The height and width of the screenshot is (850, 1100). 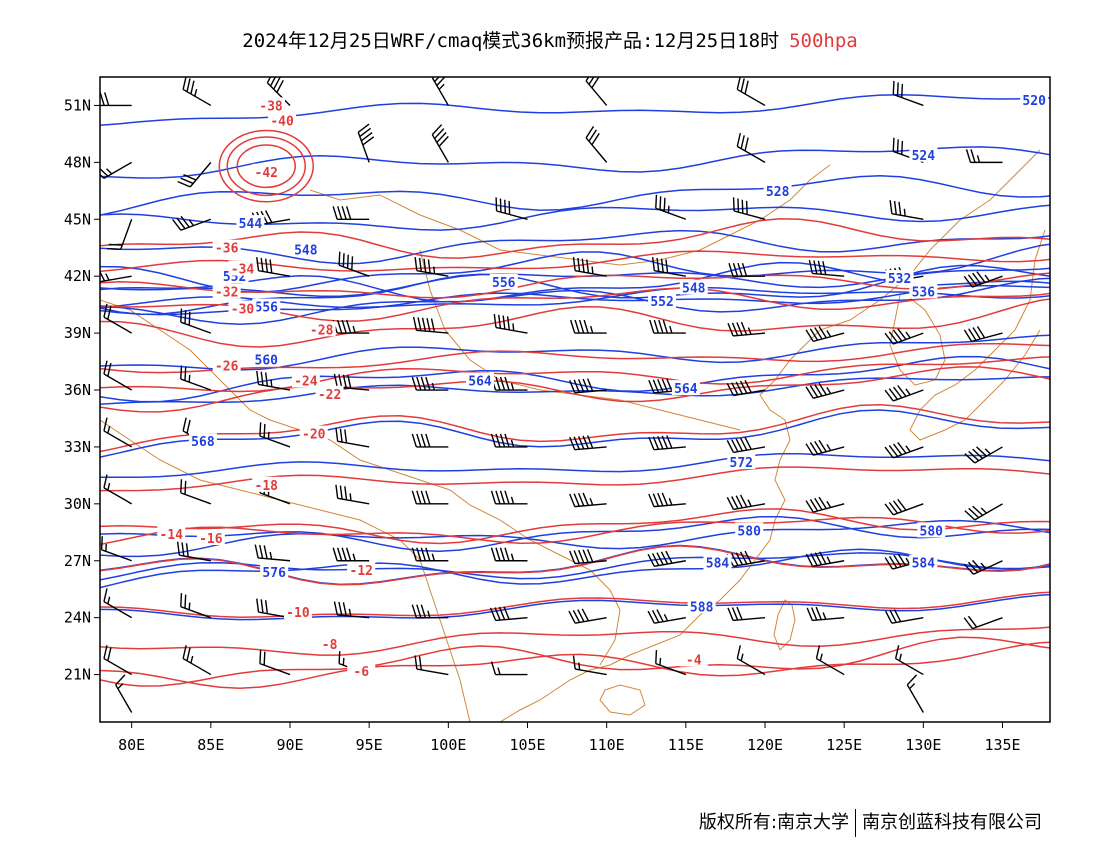 What do you see at coordinates (855, 823) in the screenshot?
I see `footer-separator` at bounding box center [855, 823].